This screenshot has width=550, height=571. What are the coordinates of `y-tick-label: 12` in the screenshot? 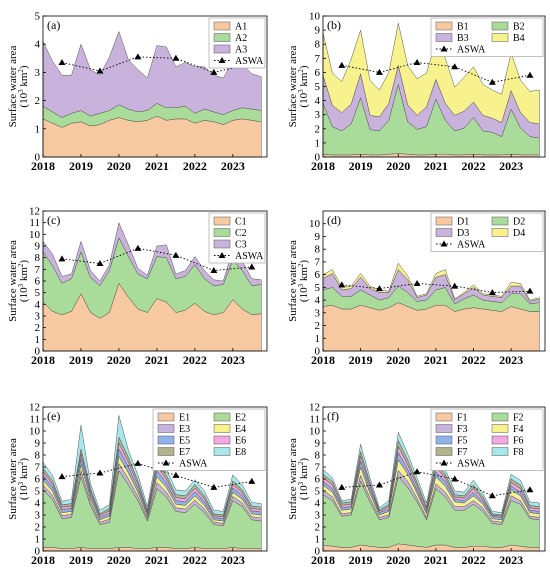 It's located at (34, 408).